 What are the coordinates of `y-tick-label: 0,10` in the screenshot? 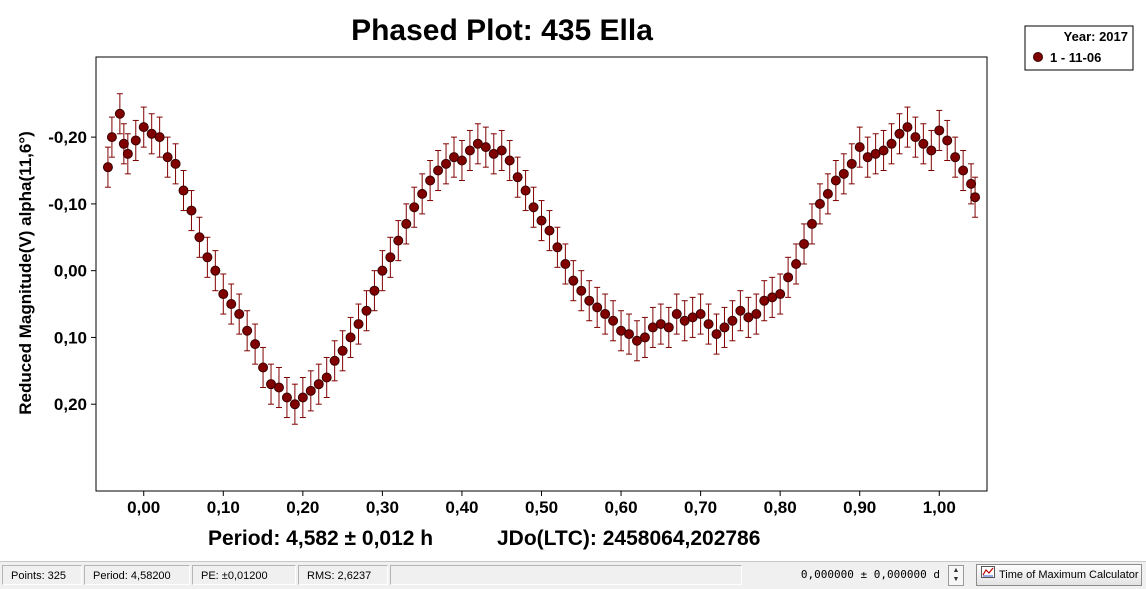 It's located at (70, 337).